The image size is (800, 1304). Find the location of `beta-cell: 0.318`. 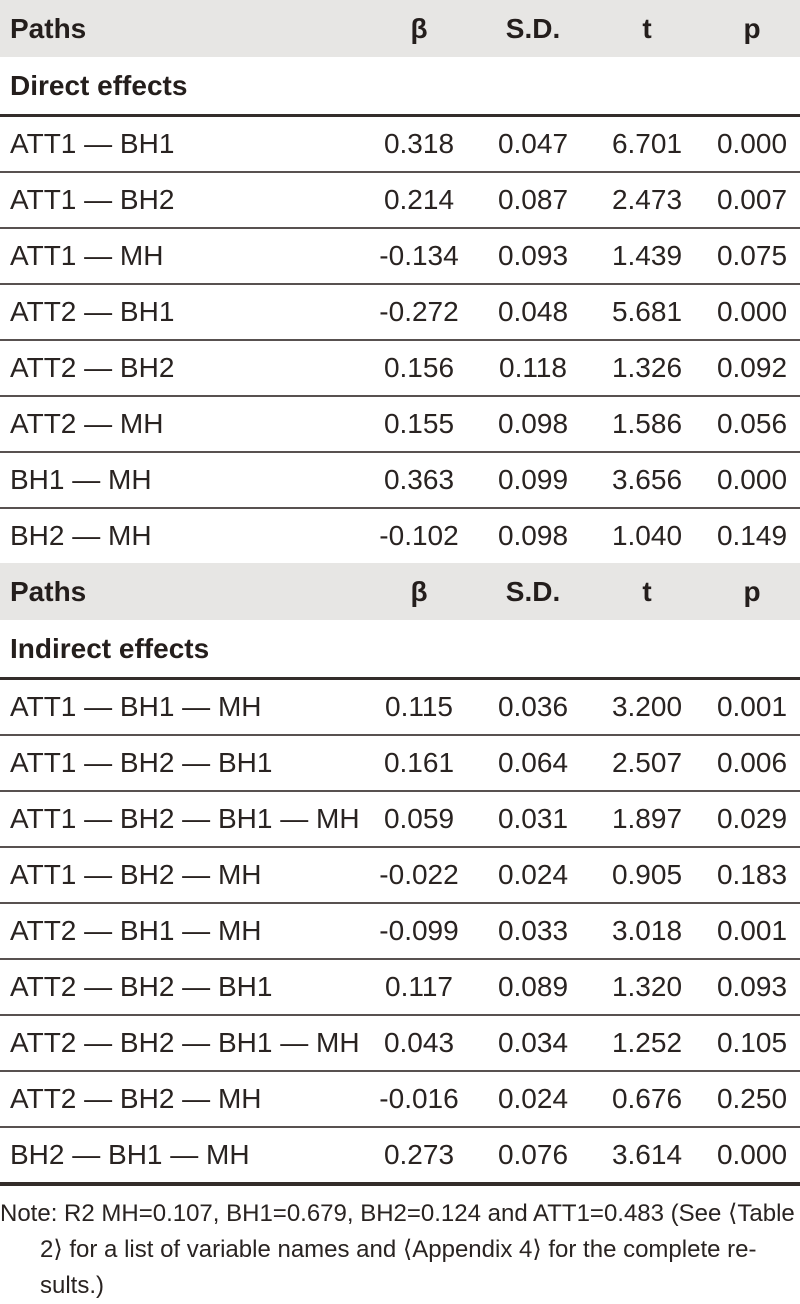

beta-cell: 0.318 is located at coordinates (419, 144).